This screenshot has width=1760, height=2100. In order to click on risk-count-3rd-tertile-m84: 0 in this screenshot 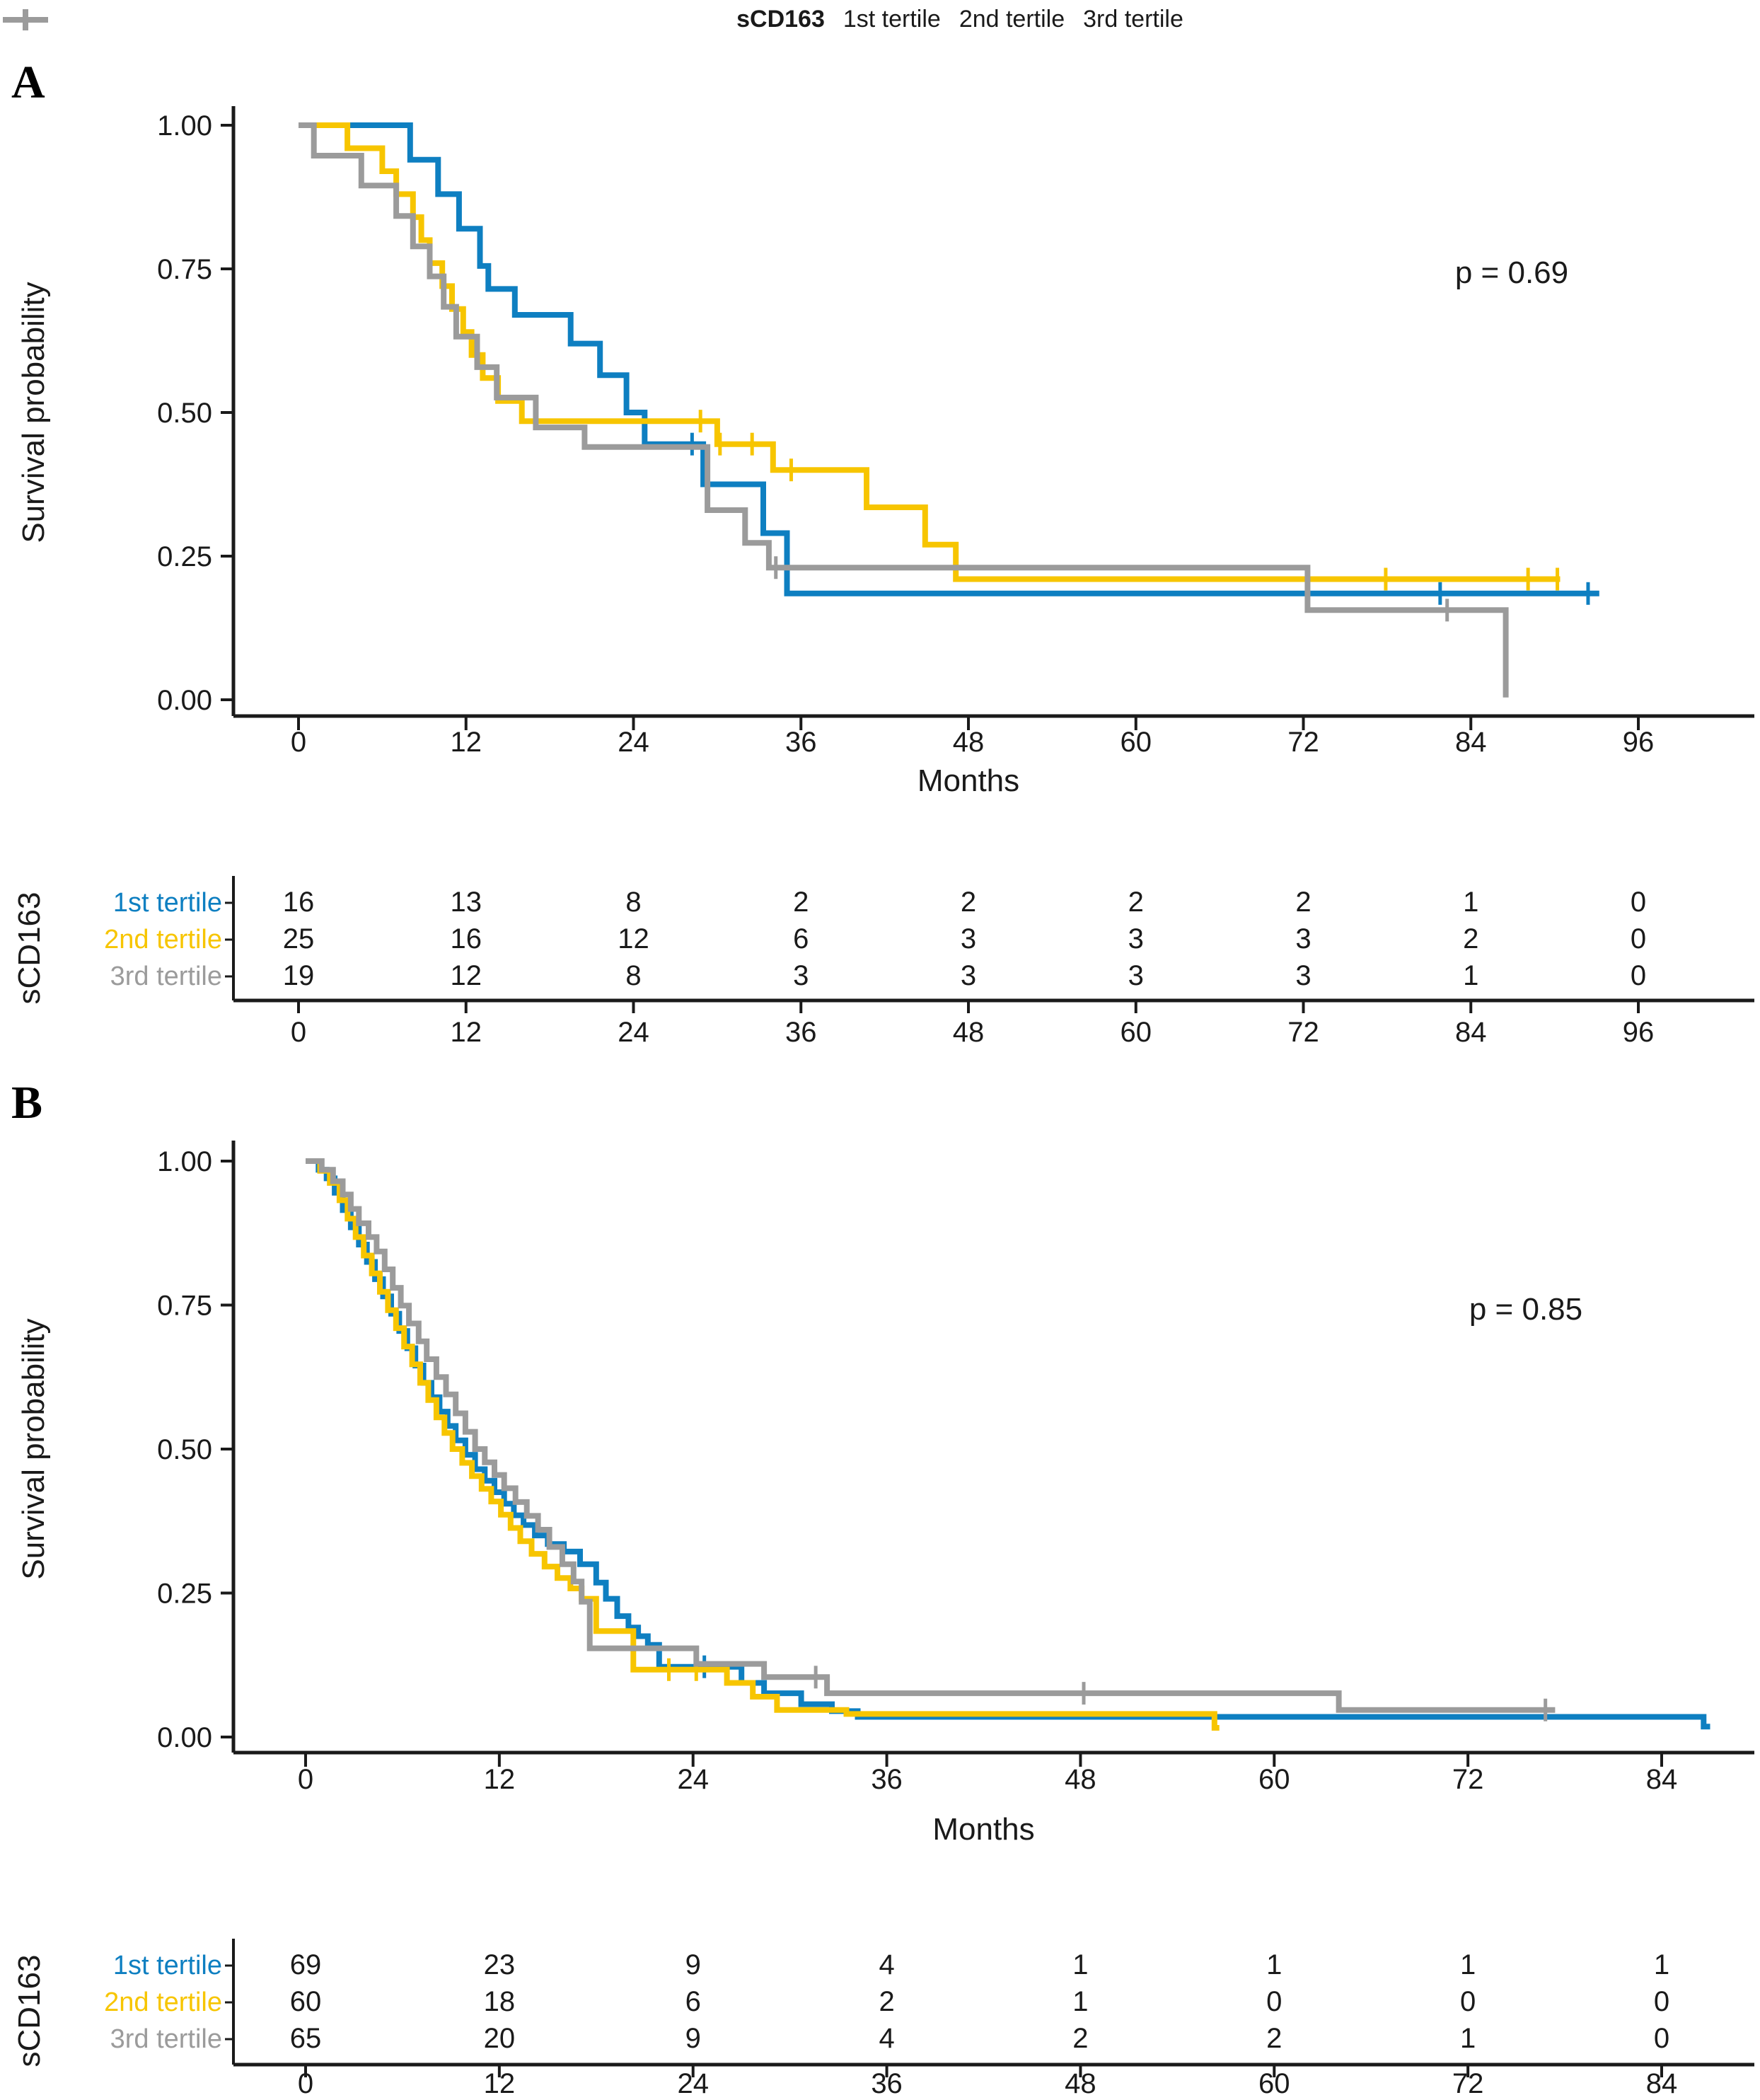, I will do `click(1662, 2038)`.